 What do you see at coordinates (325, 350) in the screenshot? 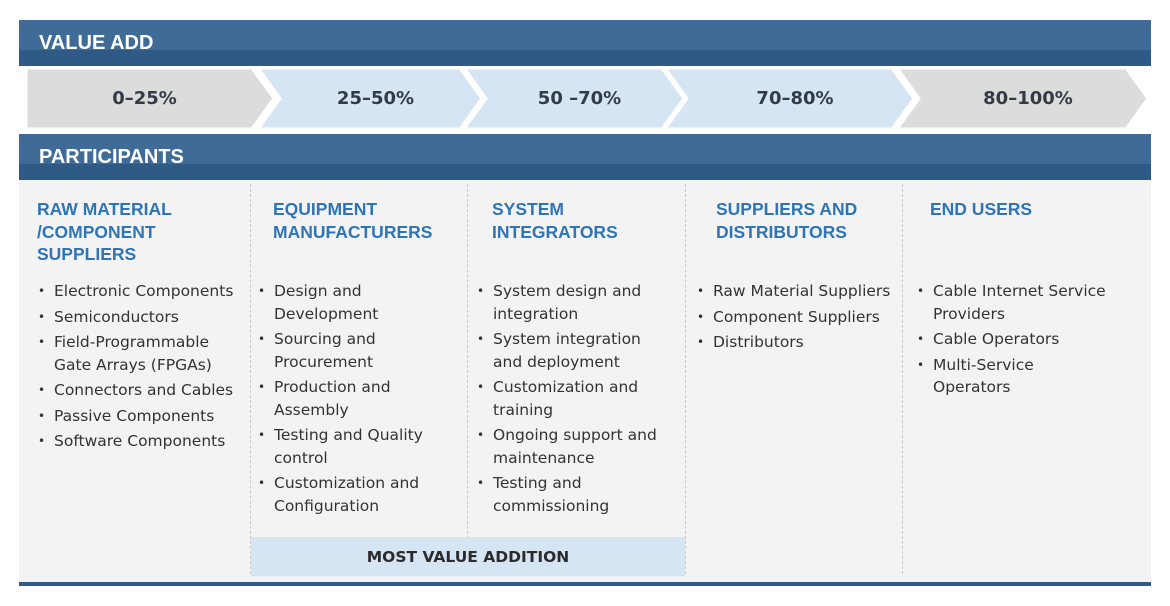
I see `list-item-text: Sourcing and Procurement` at bounding box center [325, 350].